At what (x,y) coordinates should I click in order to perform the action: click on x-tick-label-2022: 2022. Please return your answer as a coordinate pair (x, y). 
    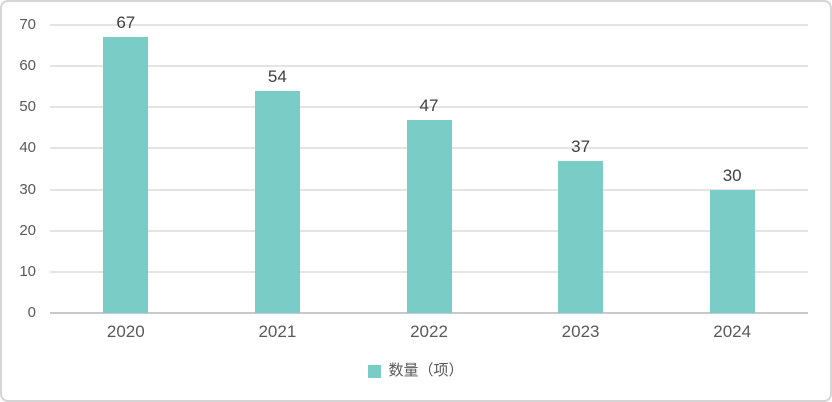
    Looking at the image, I should click on (429, 331).